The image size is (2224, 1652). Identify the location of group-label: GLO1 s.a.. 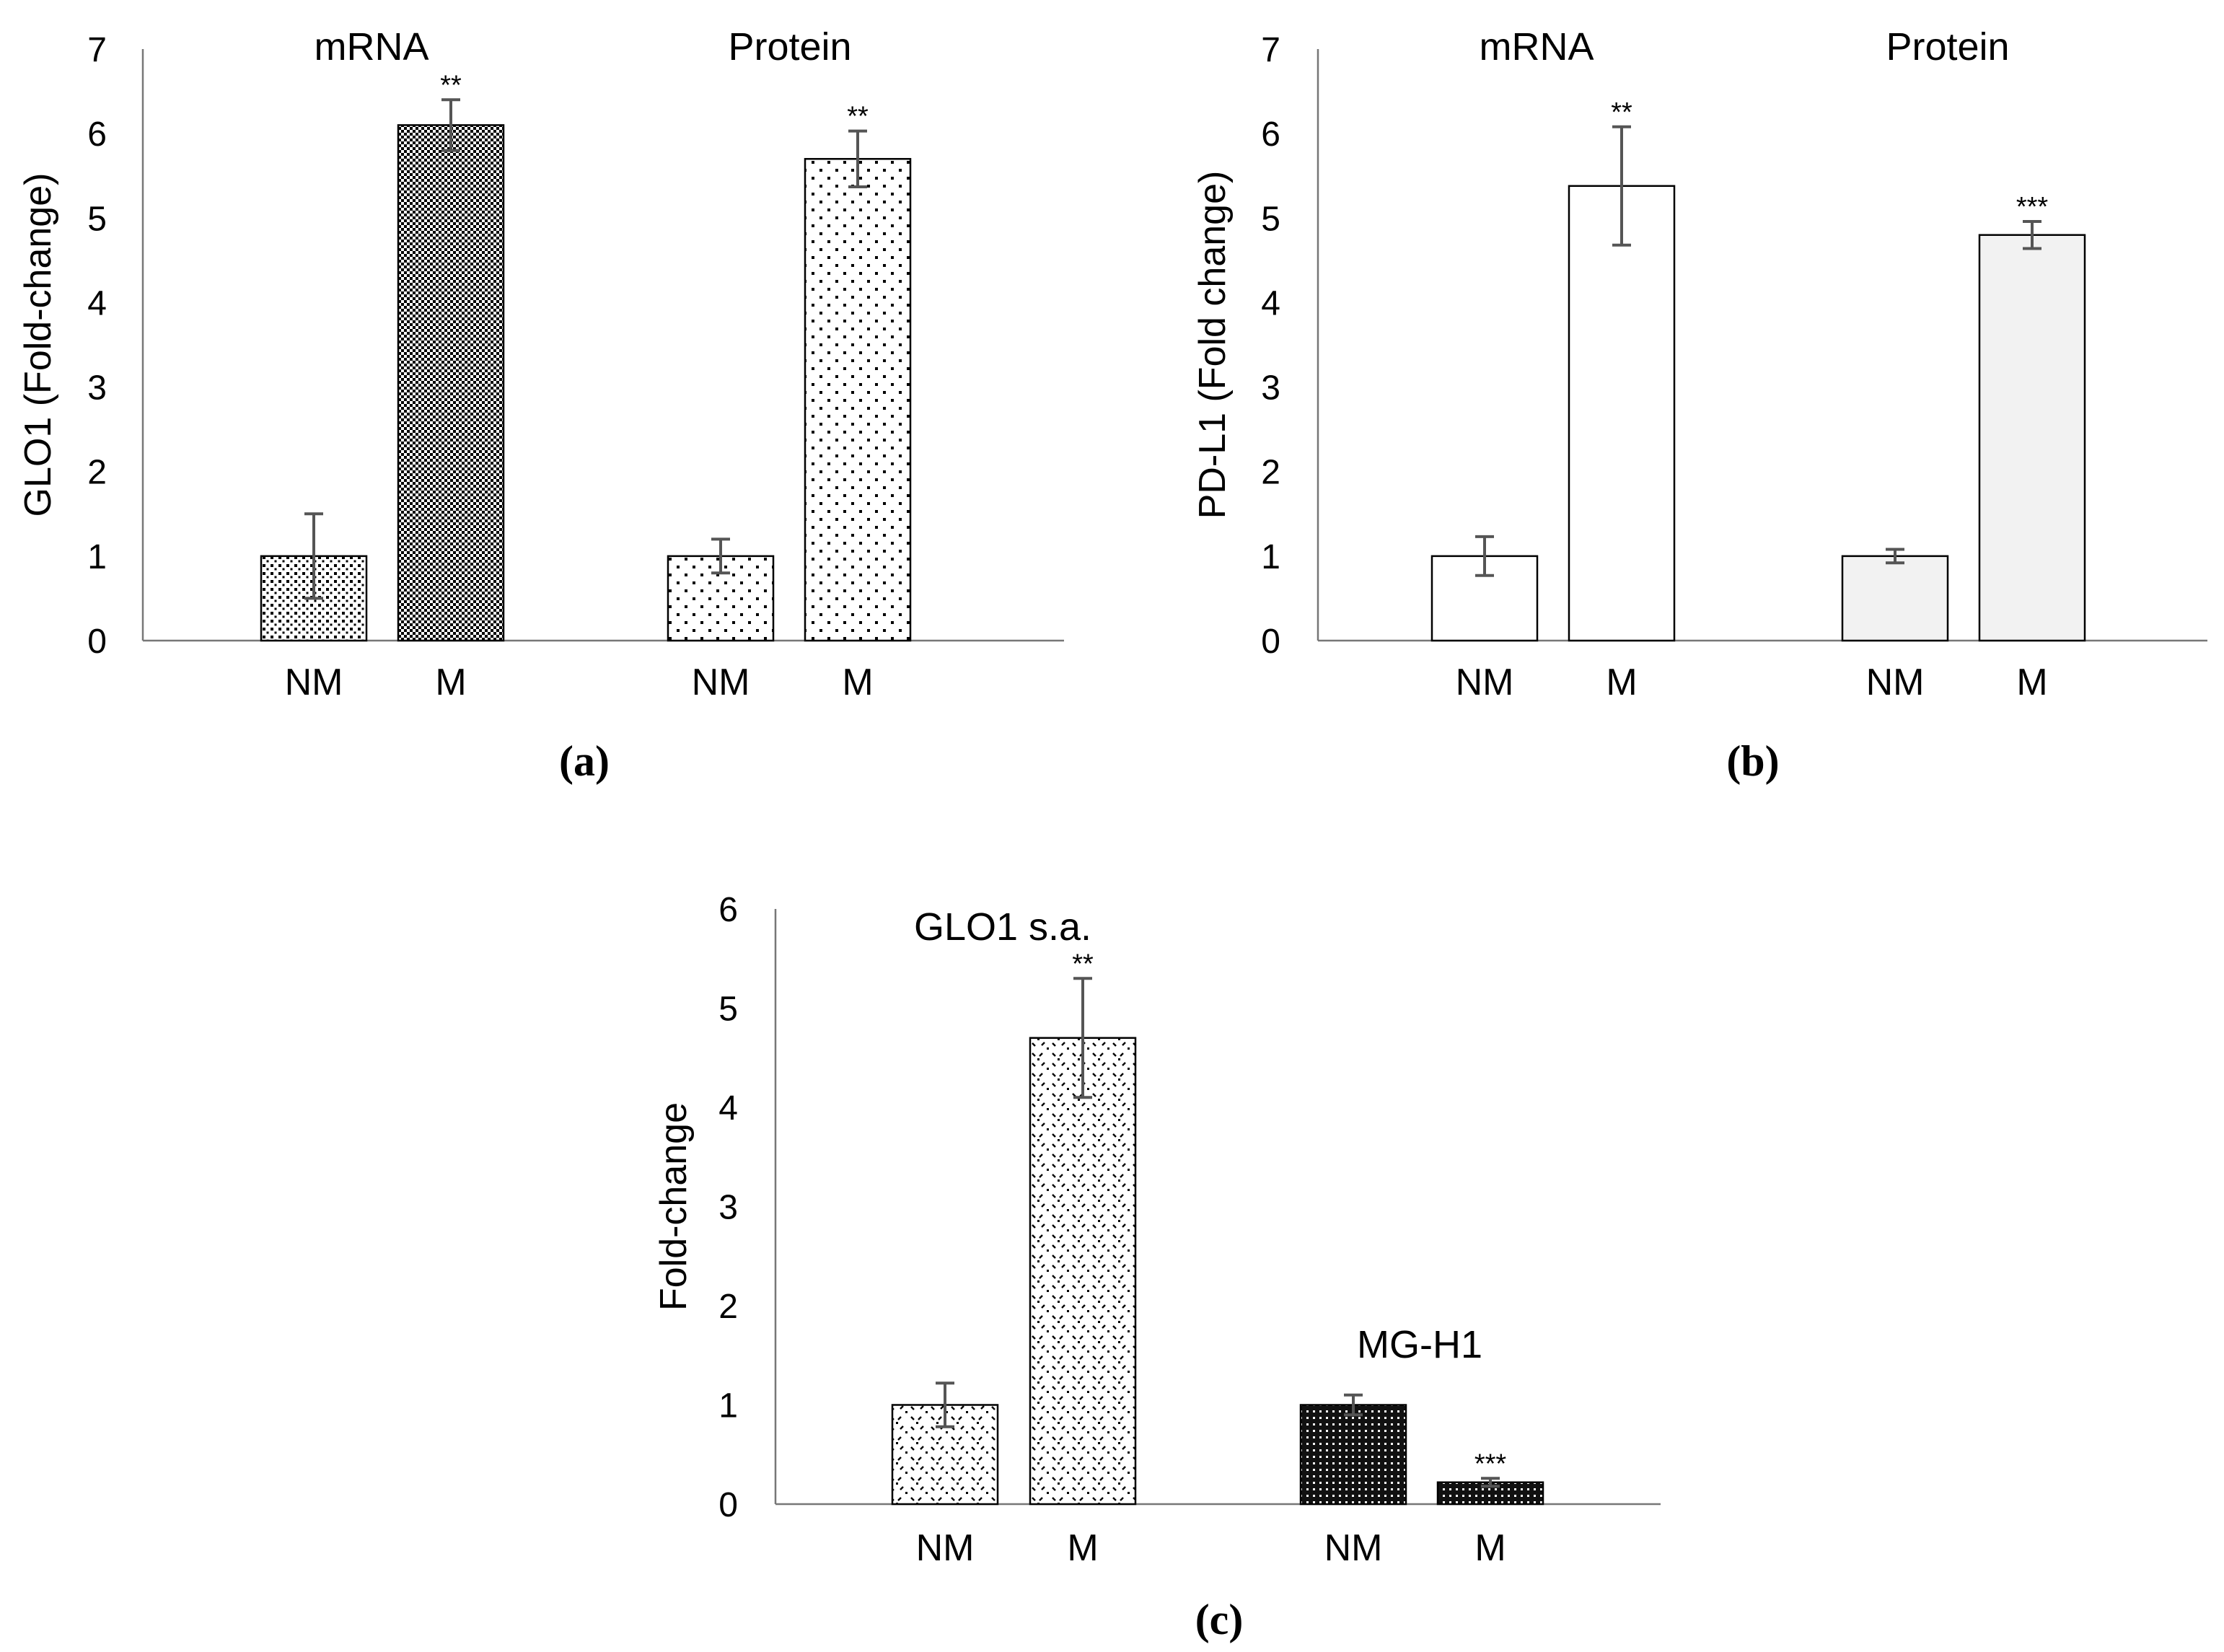
(1002, 927).